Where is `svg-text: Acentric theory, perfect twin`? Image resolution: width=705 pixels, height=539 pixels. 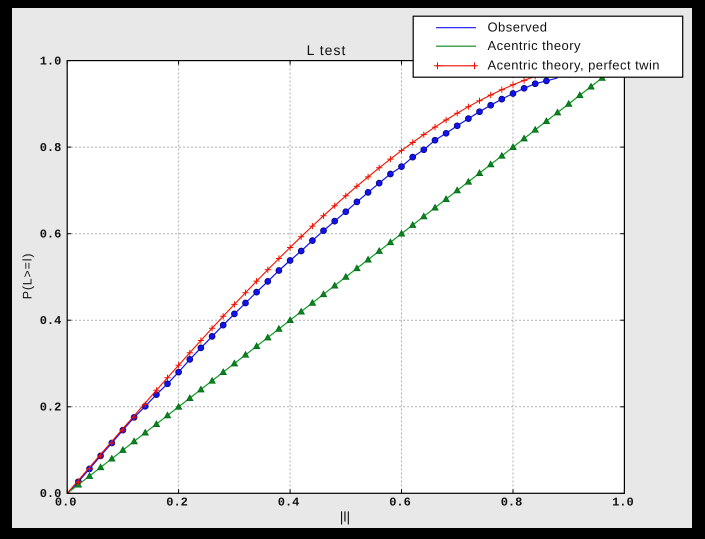
svg-text: Acentric theory, perfect twin is located at coordinates (574, 65).